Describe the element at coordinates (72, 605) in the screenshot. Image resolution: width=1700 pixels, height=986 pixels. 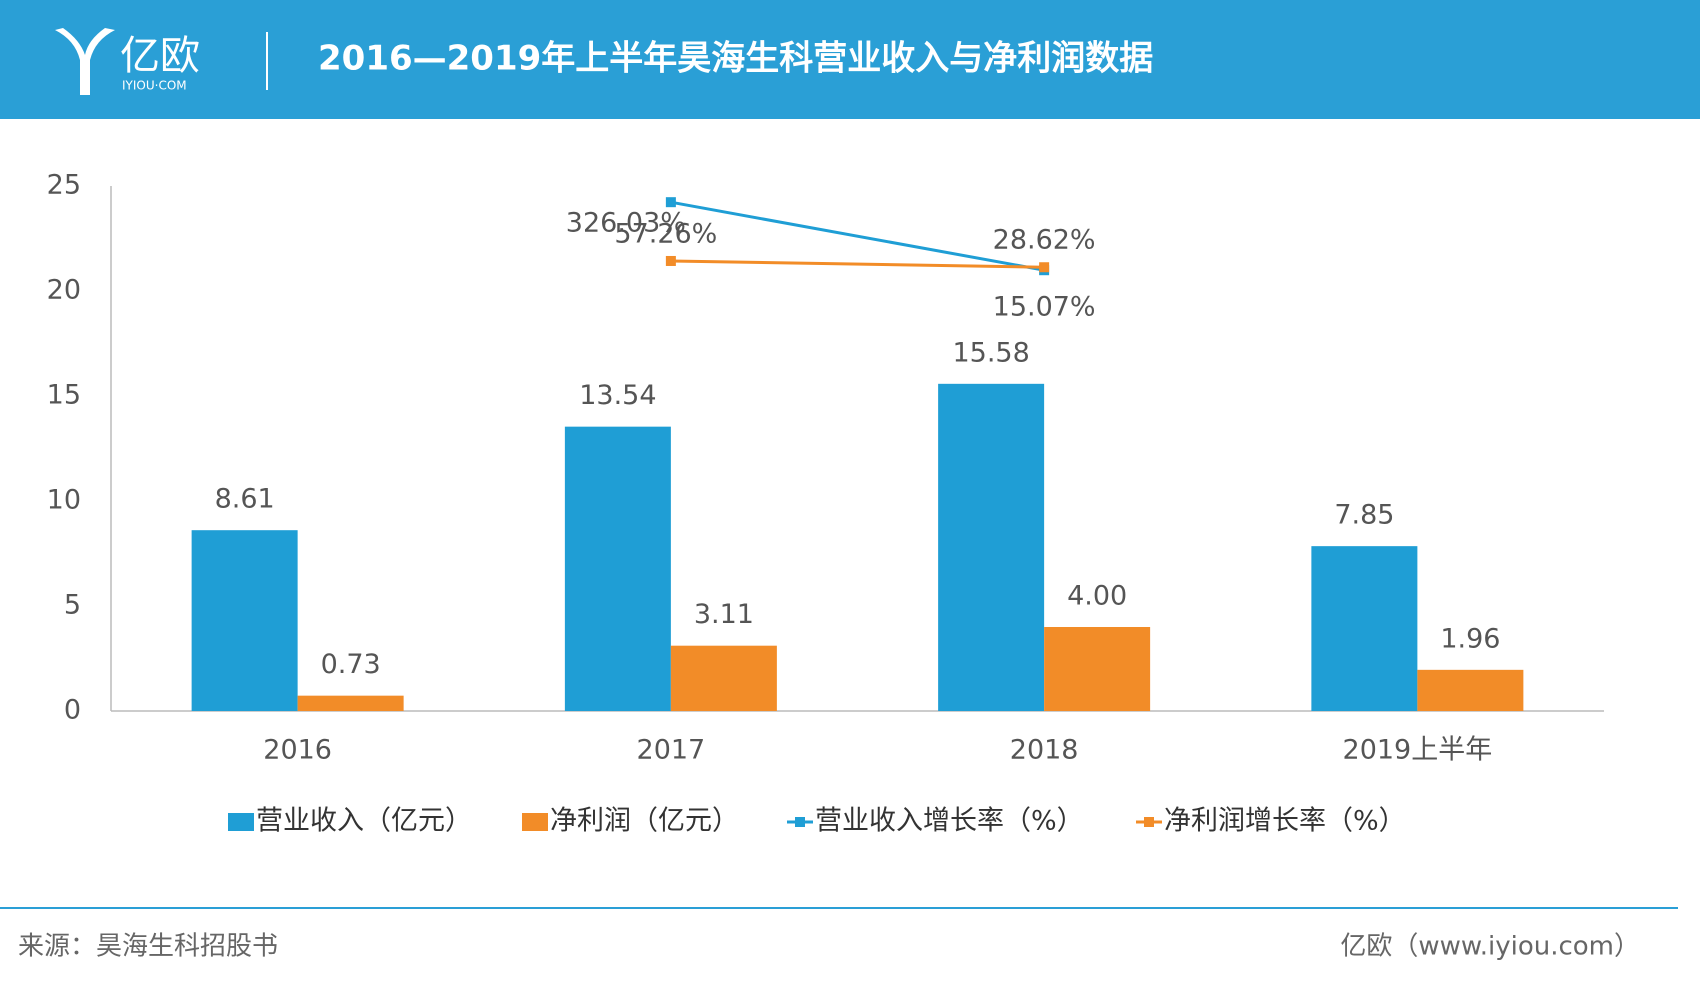
I see `y-tick-label: 5` at that location.